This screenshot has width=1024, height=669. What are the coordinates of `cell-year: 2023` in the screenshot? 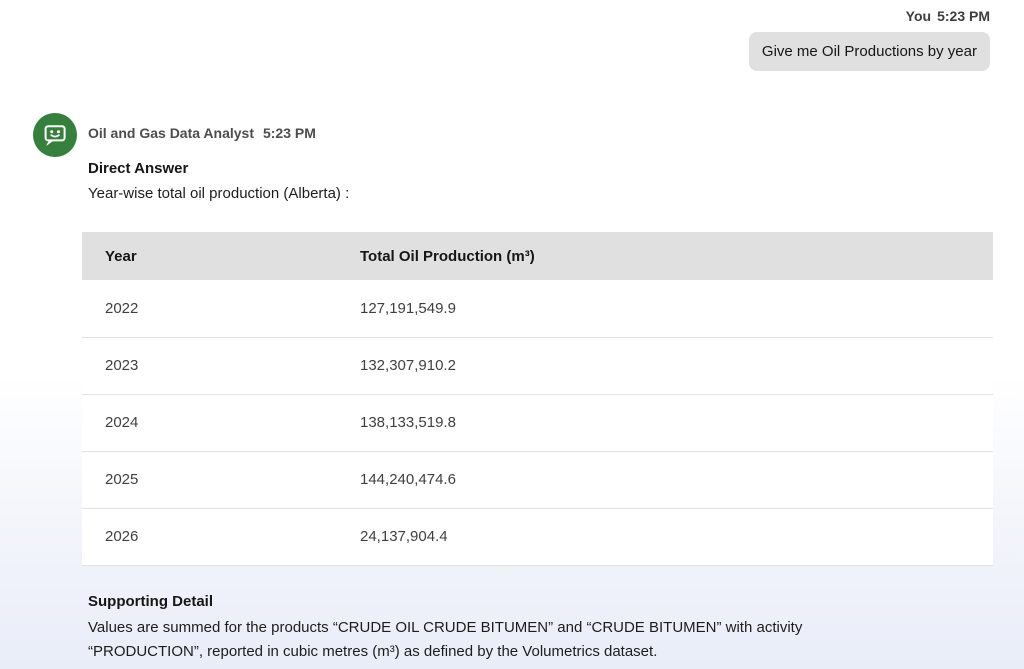 It's located at (209, 366).